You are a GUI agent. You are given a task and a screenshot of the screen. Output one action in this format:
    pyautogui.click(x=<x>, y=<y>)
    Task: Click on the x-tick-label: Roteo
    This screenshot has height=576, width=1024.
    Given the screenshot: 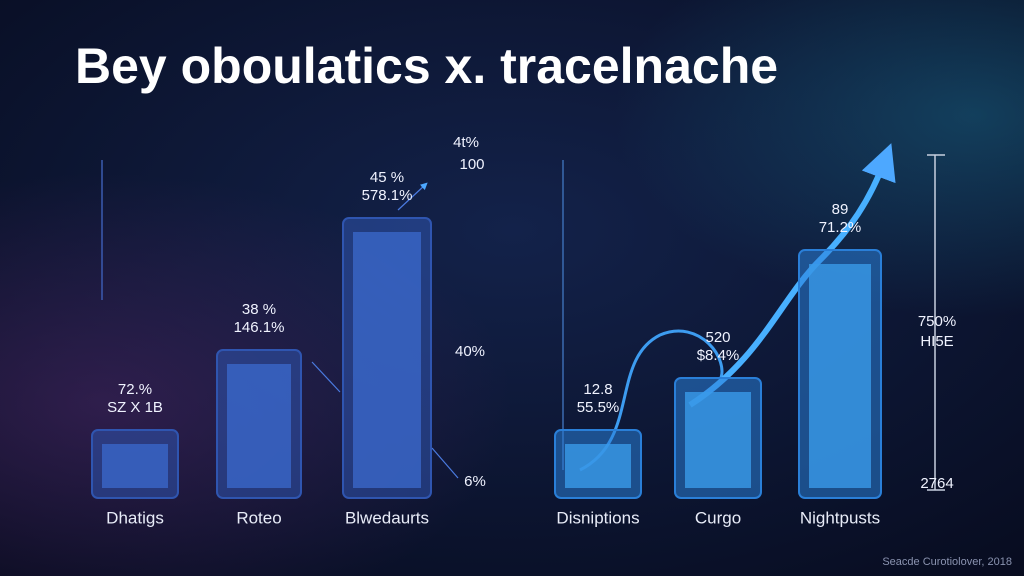 What is the action you would take?
    pyautogui.click(x=258, y=517)
    